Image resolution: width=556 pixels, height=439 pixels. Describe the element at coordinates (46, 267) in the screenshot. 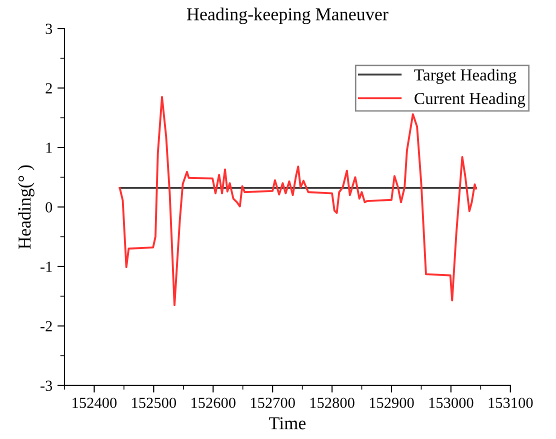

I see `y-tick-label: -1` at that location.